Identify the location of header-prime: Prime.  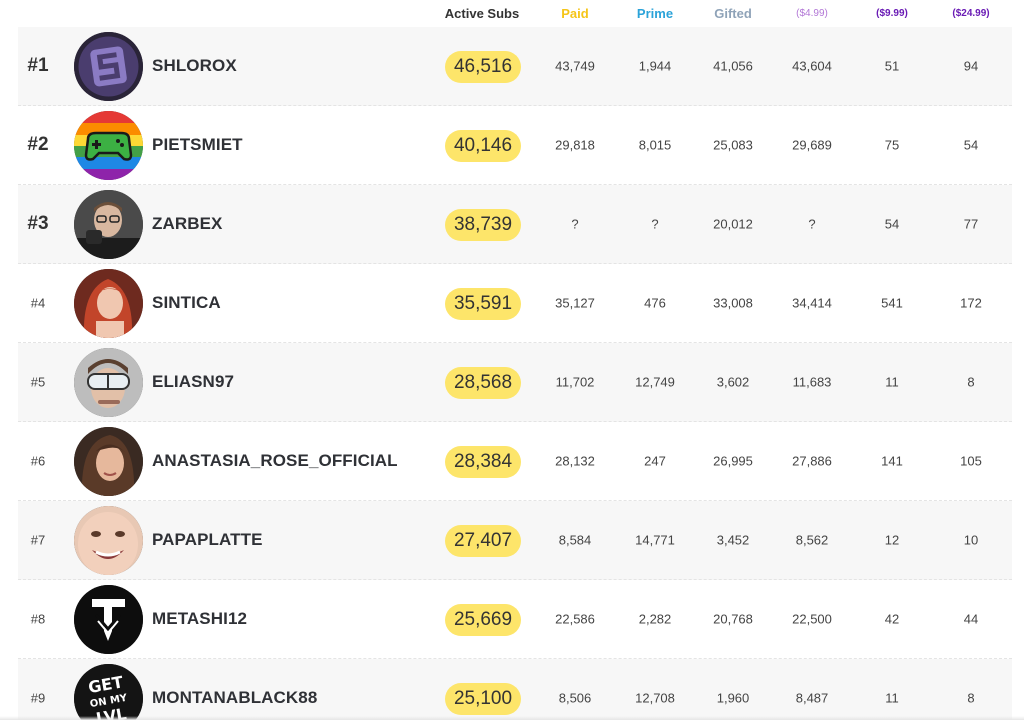
(655, 13).